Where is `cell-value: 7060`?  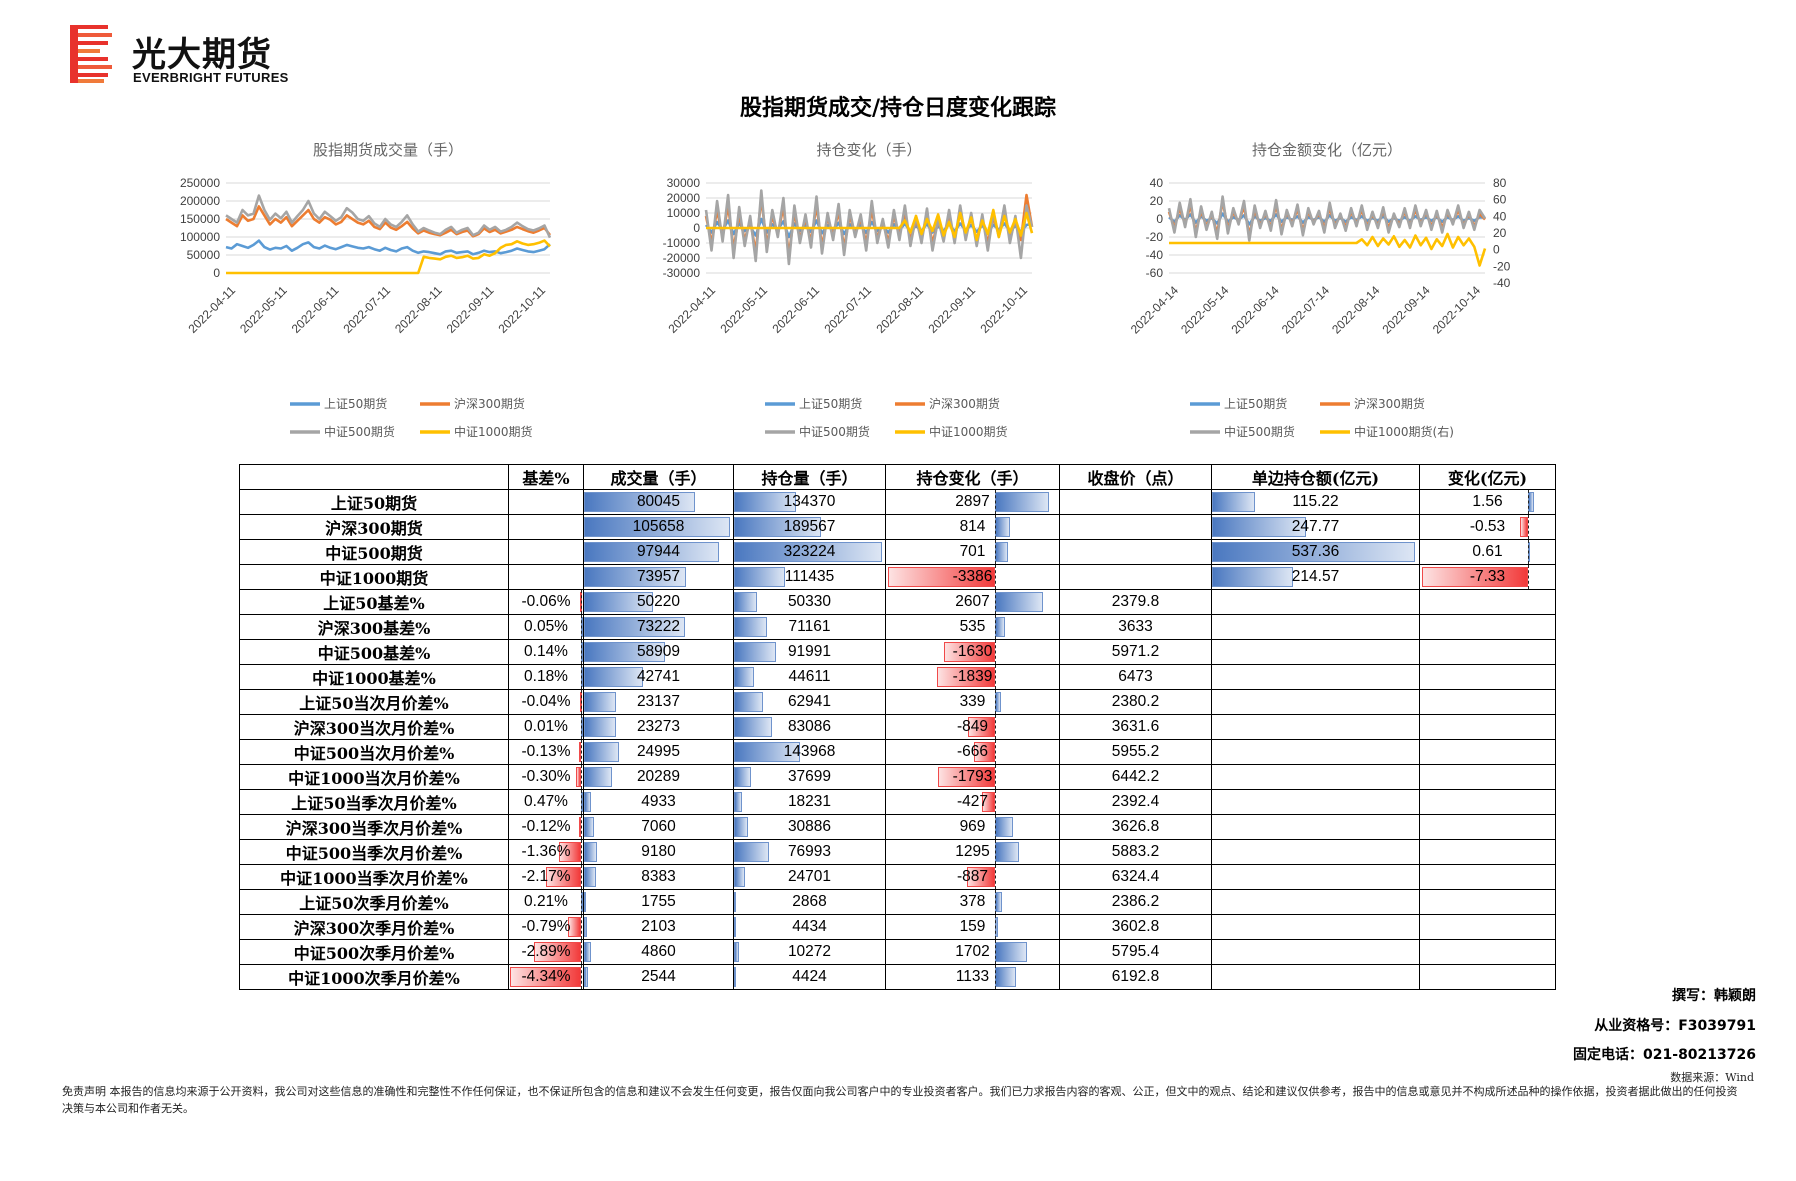
cell-value: 7060 is located at coordinates (658, 826).